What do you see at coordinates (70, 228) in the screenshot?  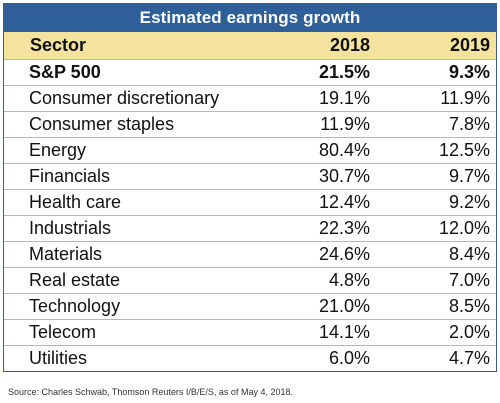 I see `sector-name: Industrials` at bounding box center [70, 228].